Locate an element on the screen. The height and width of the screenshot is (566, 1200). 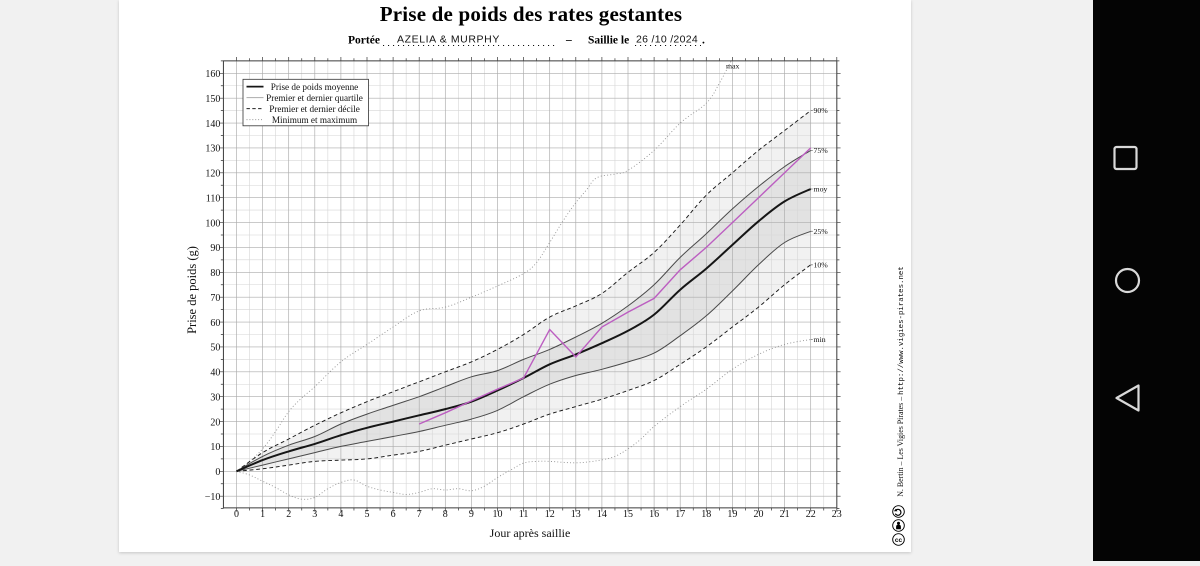
svg-text: 75% is located at coordinates (821, 150).